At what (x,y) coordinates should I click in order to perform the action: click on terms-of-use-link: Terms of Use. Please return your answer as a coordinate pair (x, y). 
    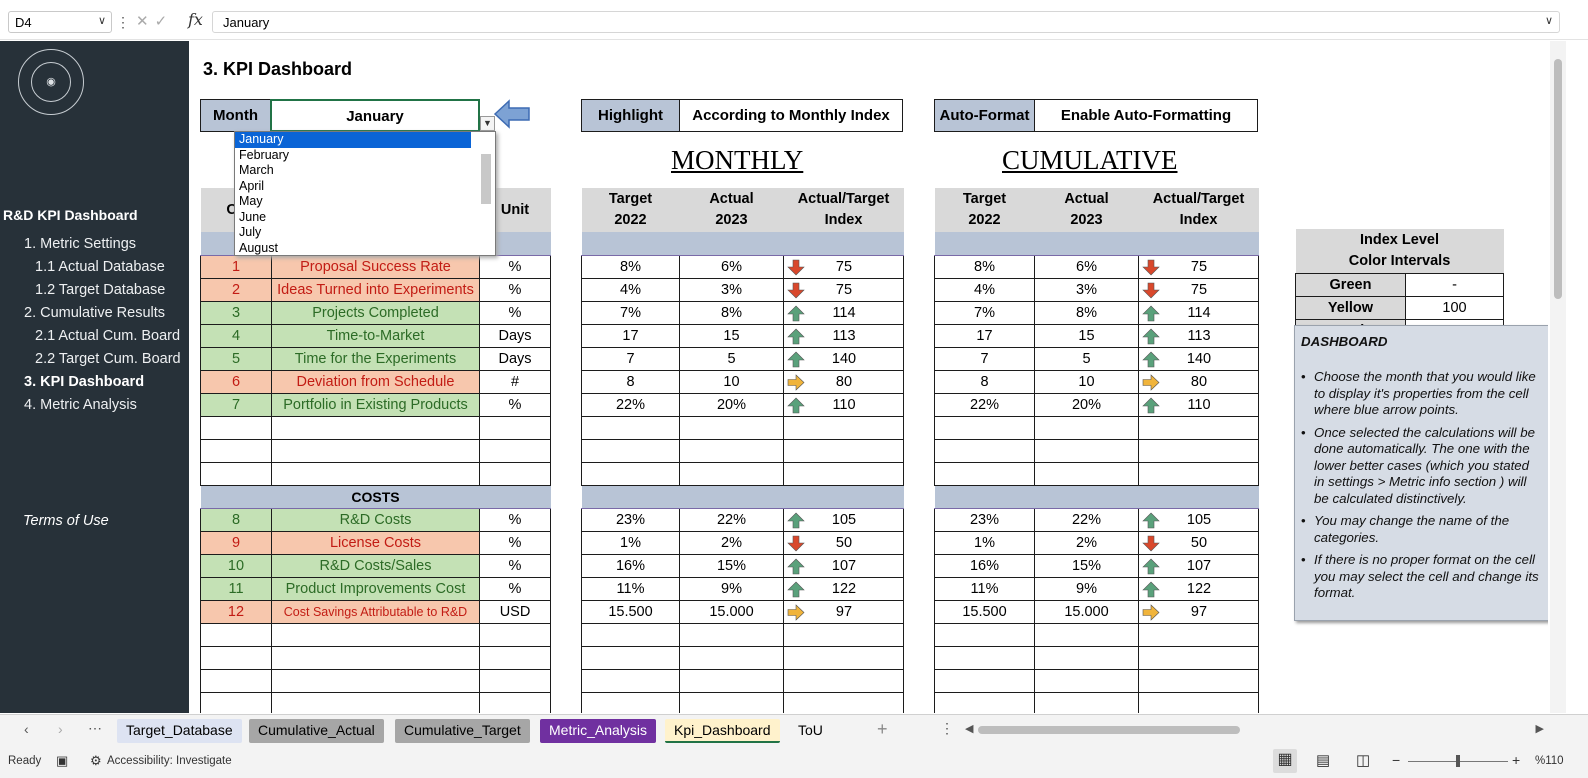
    Looking at the image, I should click on (66, 521).